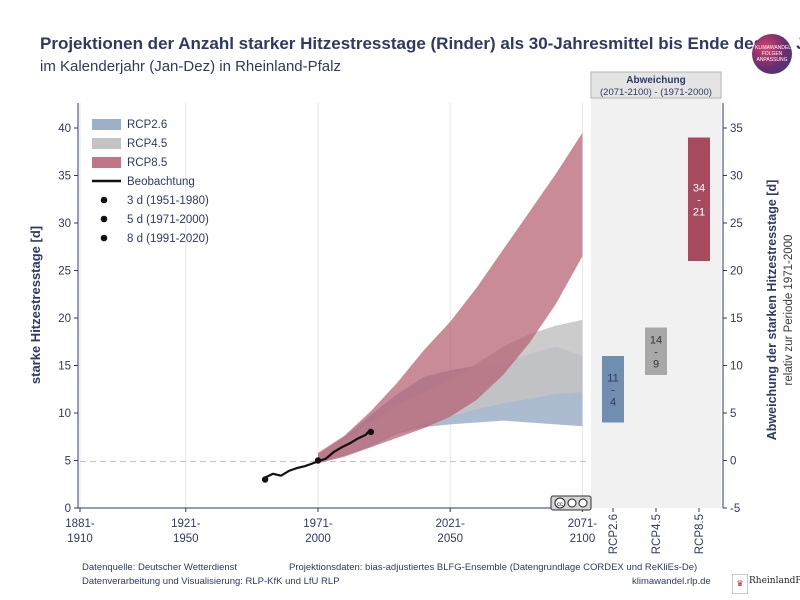 The width and height of the screenshot is (800, 600). I want to click on right-tick-label: 15, so click(736, 319).